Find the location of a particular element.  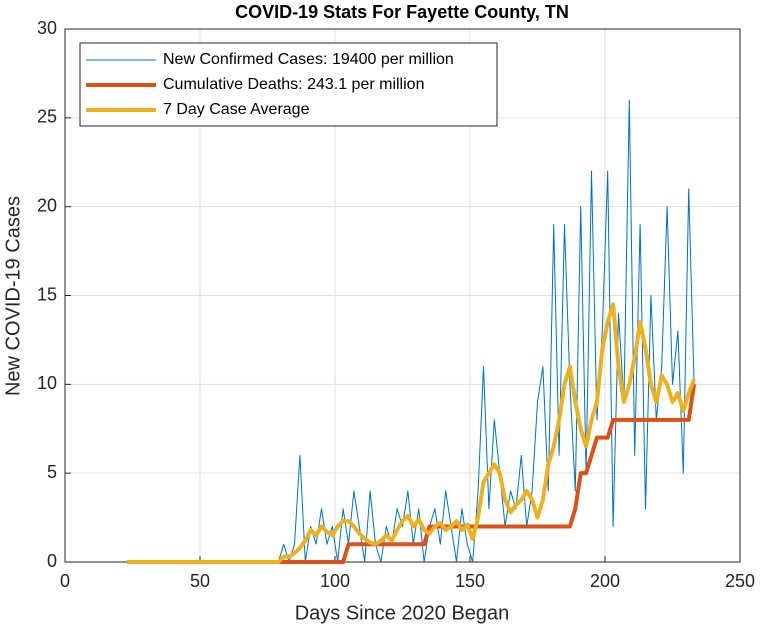

x-tick-label: 150 is located at coordinates (470, 581).